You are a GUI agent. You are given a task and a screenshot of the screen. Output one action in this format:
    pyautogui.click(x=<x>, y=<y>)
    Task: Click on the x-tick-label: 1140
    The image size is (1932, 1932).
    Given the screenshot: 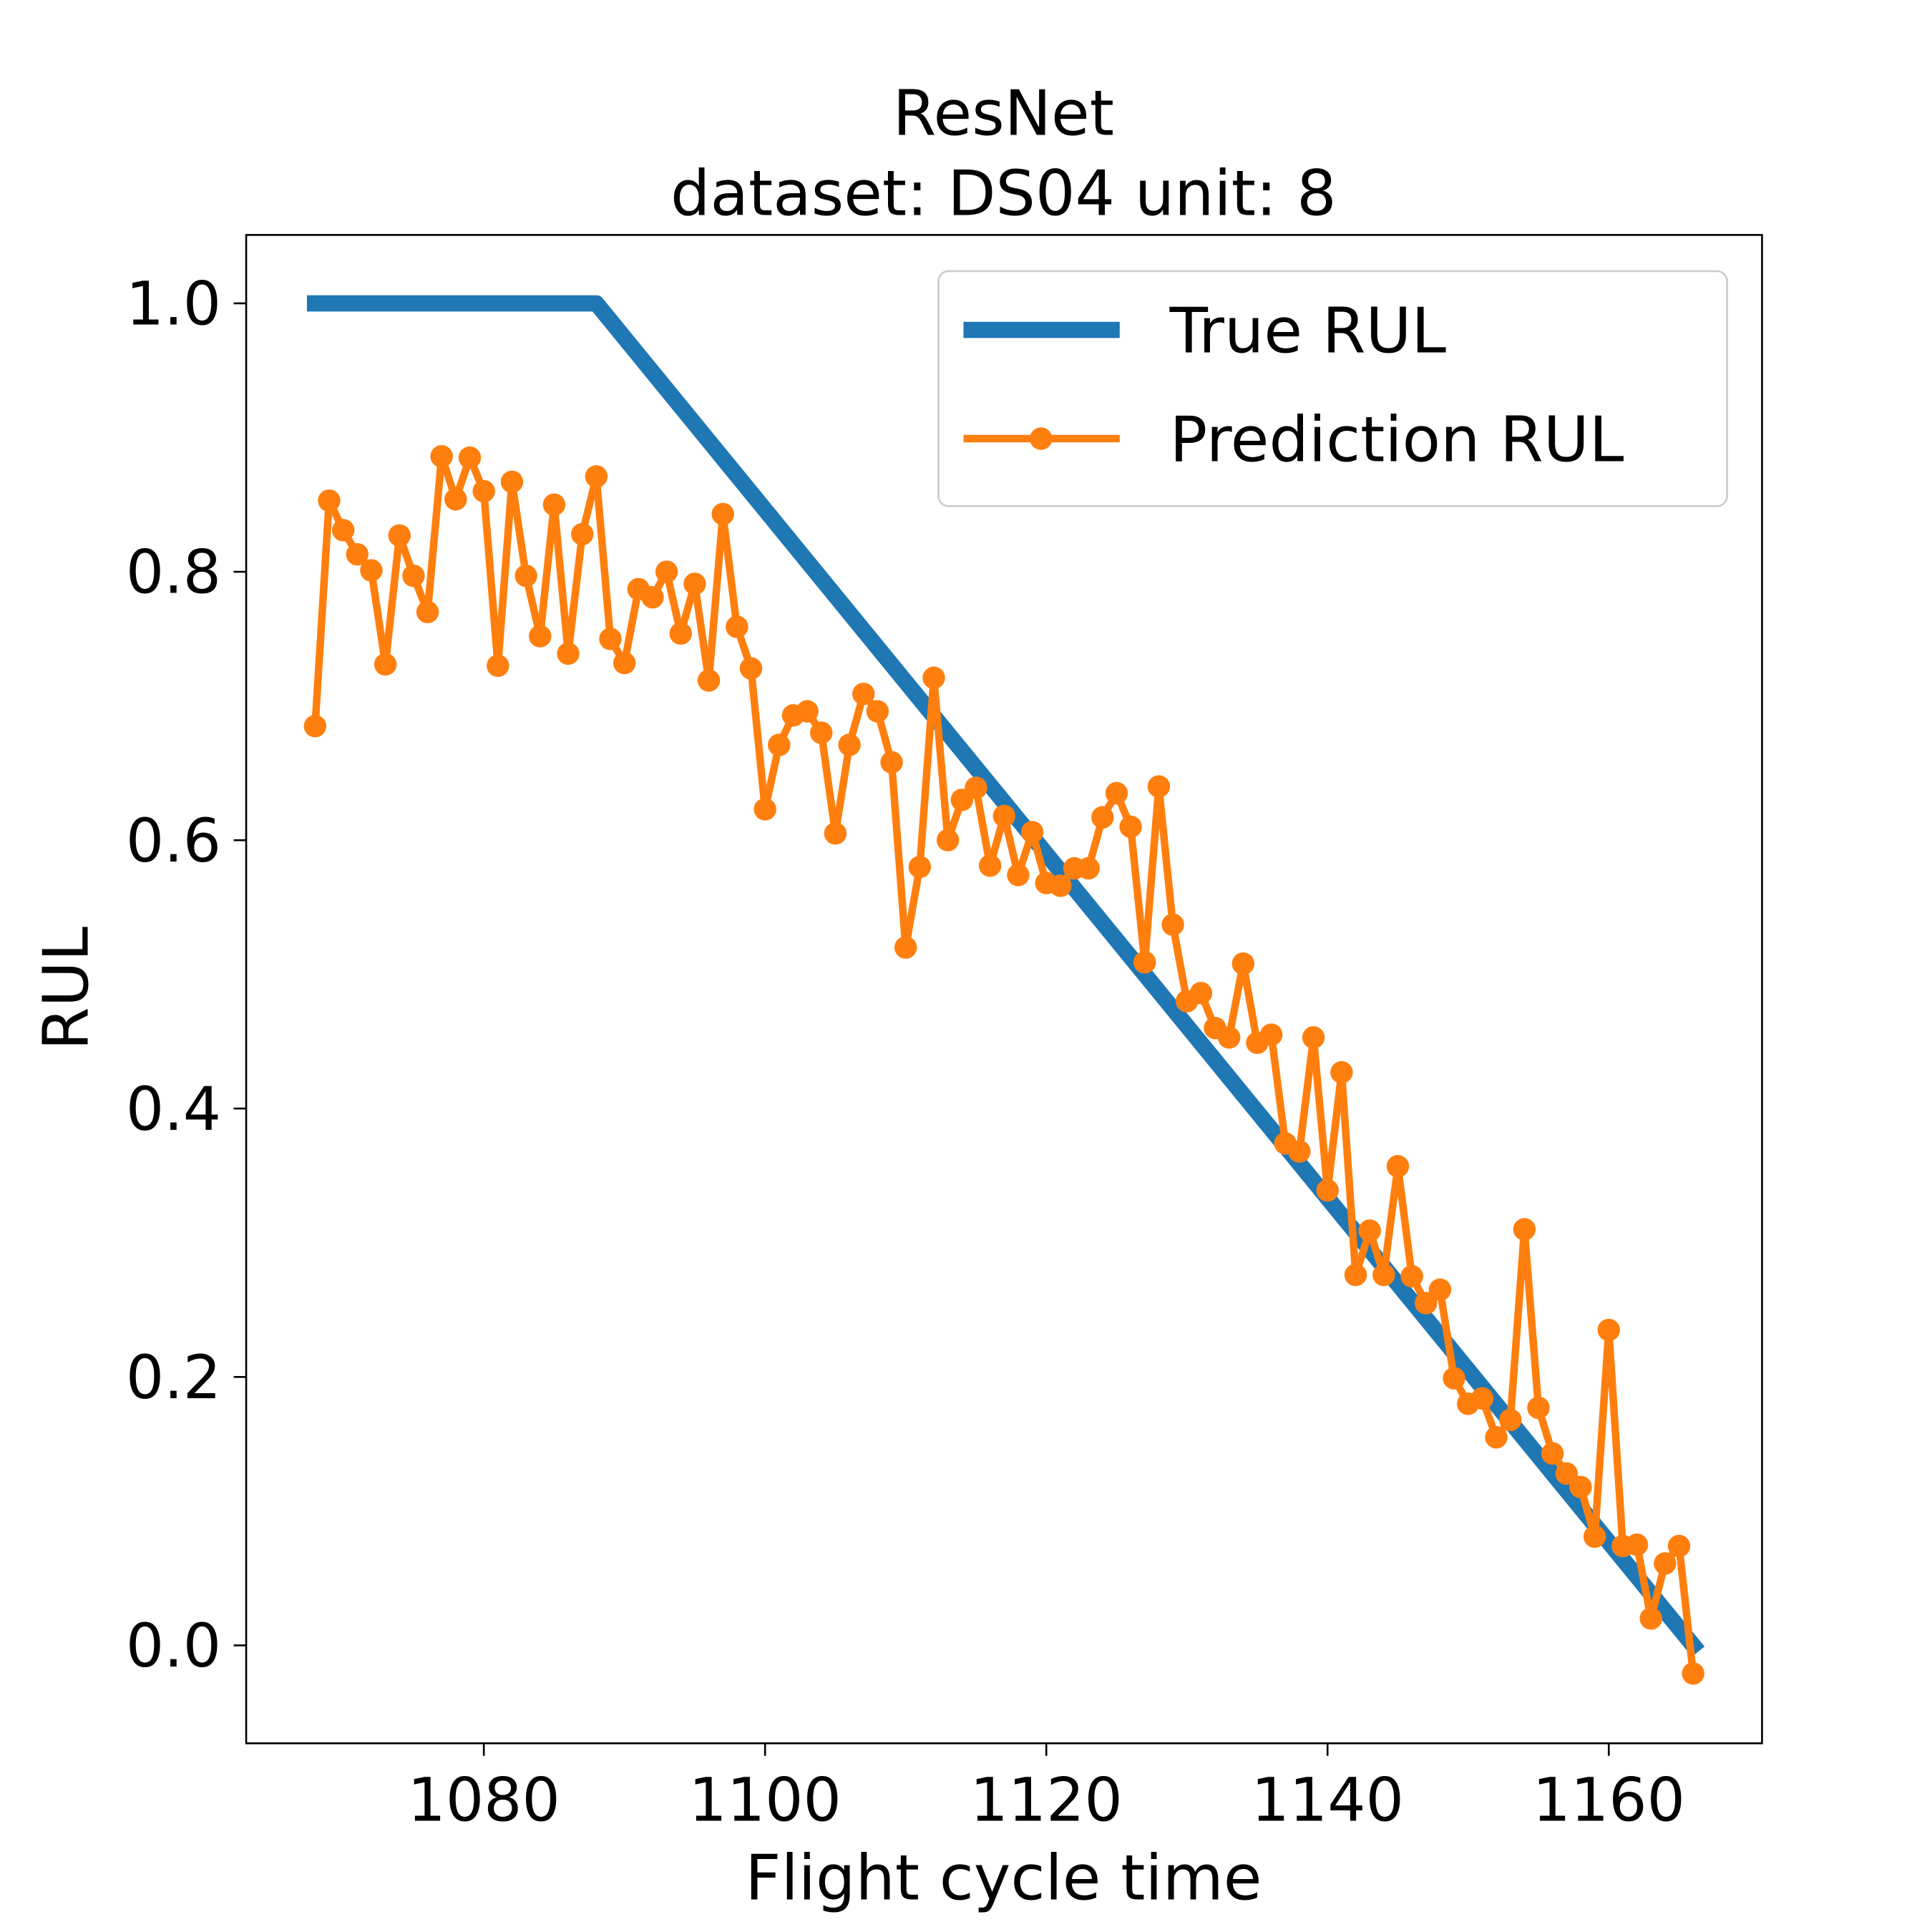 What is the action you would take?
    pyautogui.click(x=1328, y=1800)
    